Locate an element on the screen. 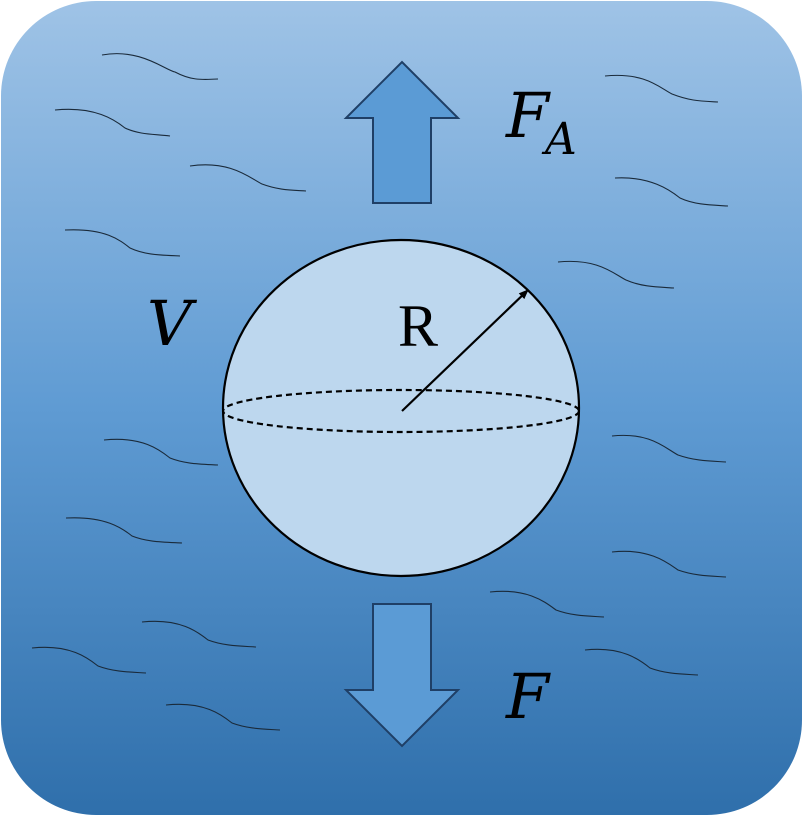  buoyant-force-subscript: A is located at coordinates (559, 139).